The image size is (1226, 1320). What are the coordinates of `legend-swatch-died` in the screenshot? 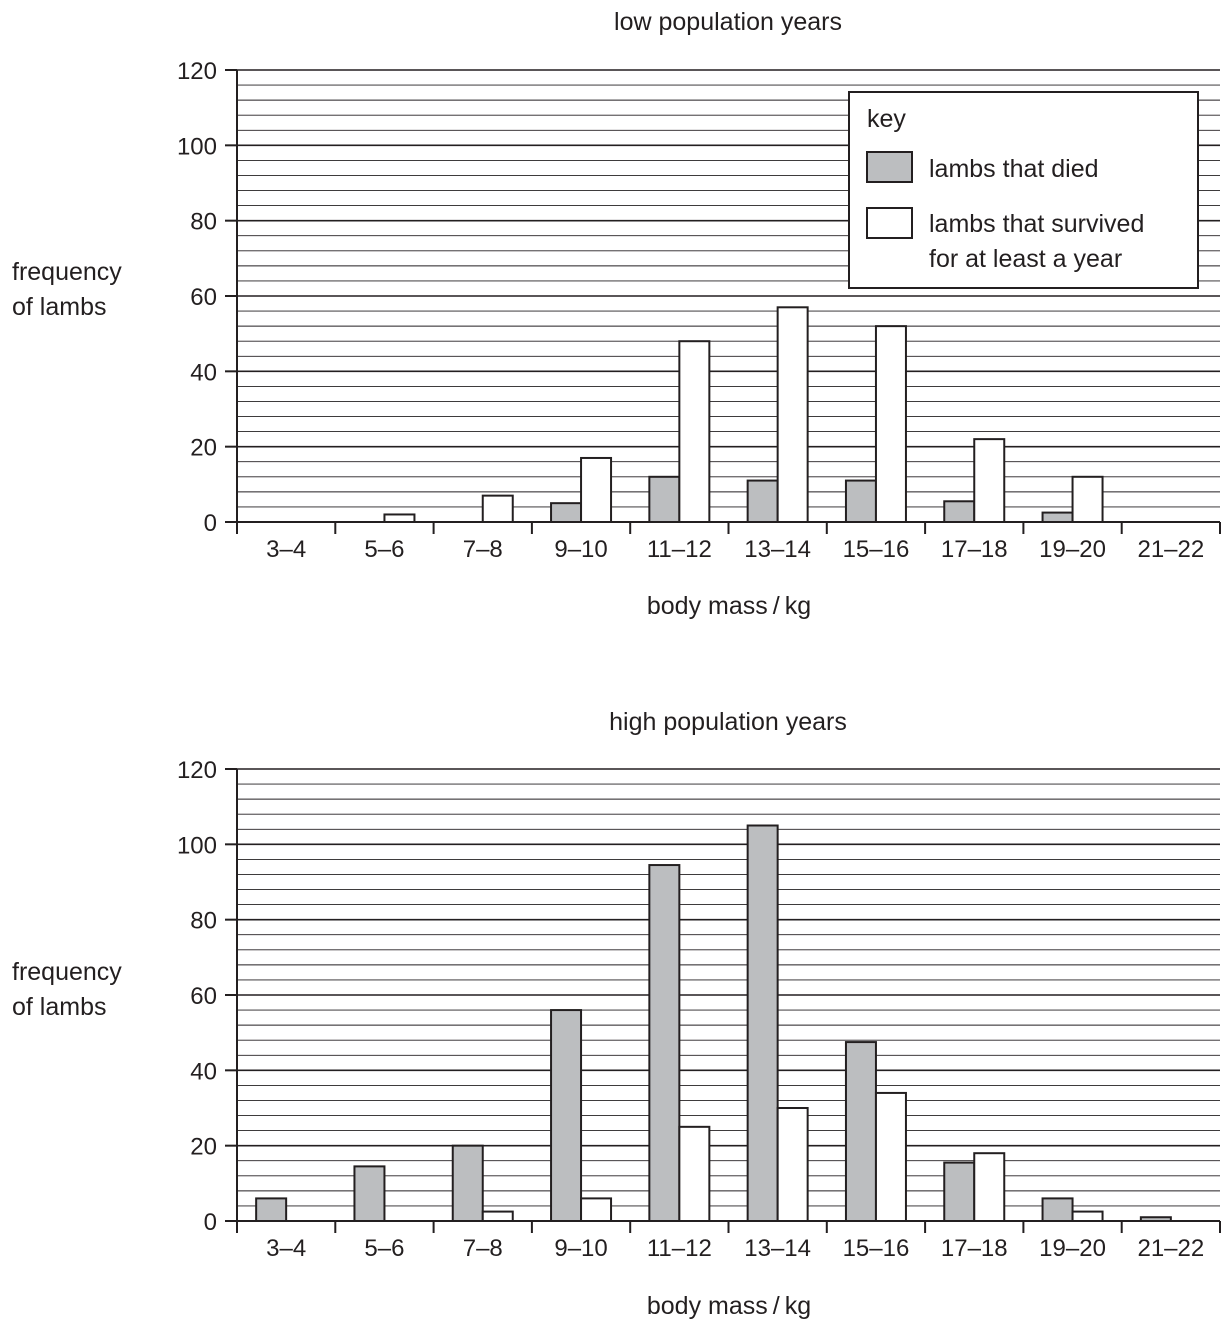 It's located at (889, 167).